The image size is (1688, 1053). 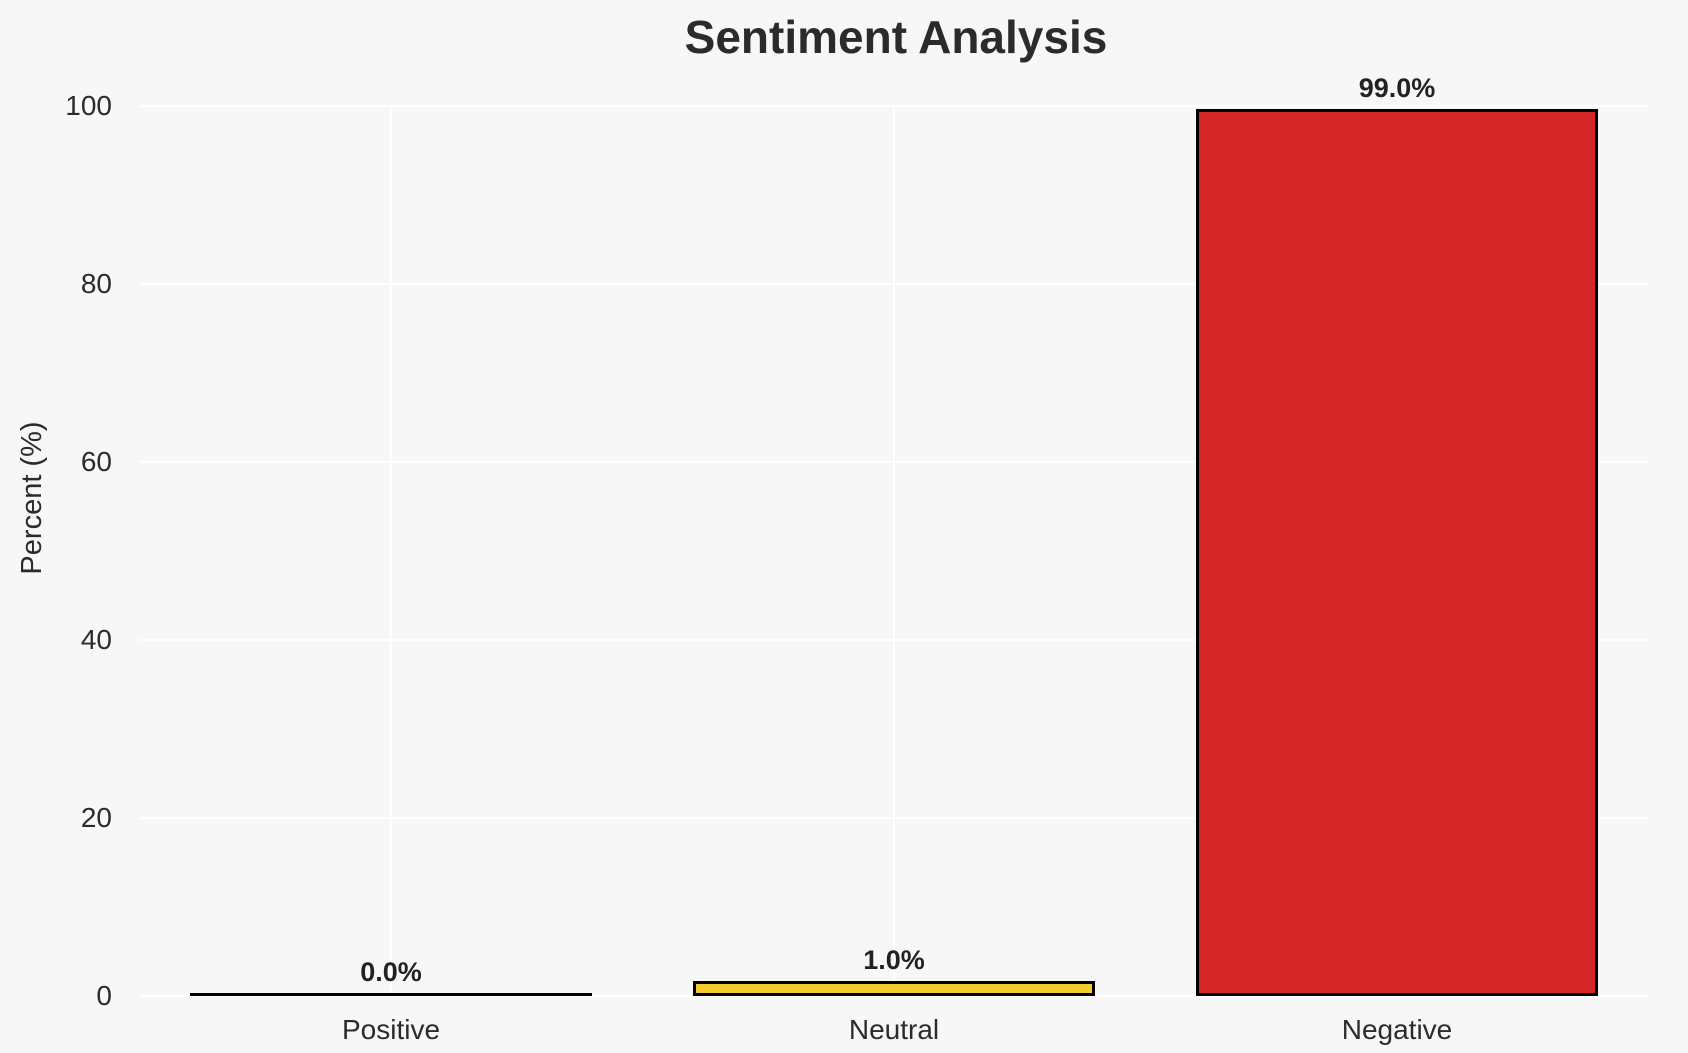 What do you see at coordinates (96, 639) in the screenshot?
I see `y-tick-label: 40` at bounding box center [96, 639].